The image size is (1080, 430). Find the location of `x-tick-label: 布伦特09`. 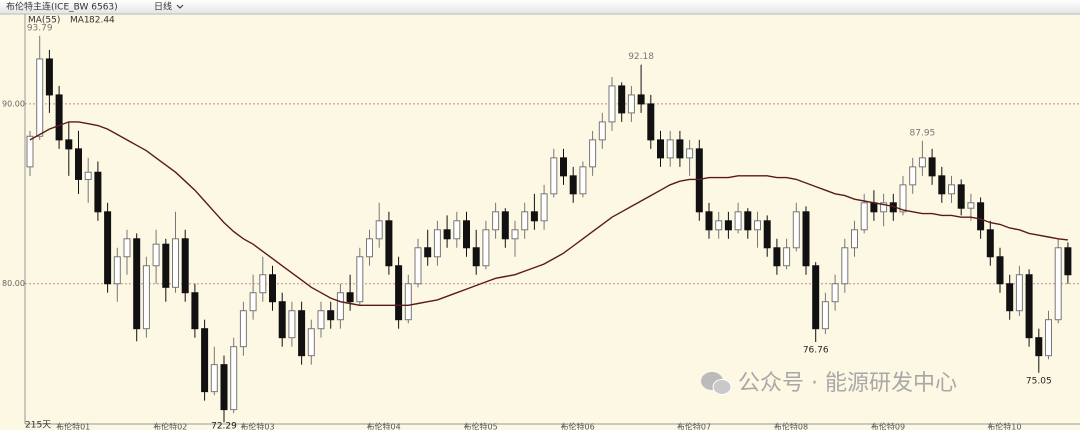

x-tick-label: 布伦特09 is located at coordinates (888, 426).